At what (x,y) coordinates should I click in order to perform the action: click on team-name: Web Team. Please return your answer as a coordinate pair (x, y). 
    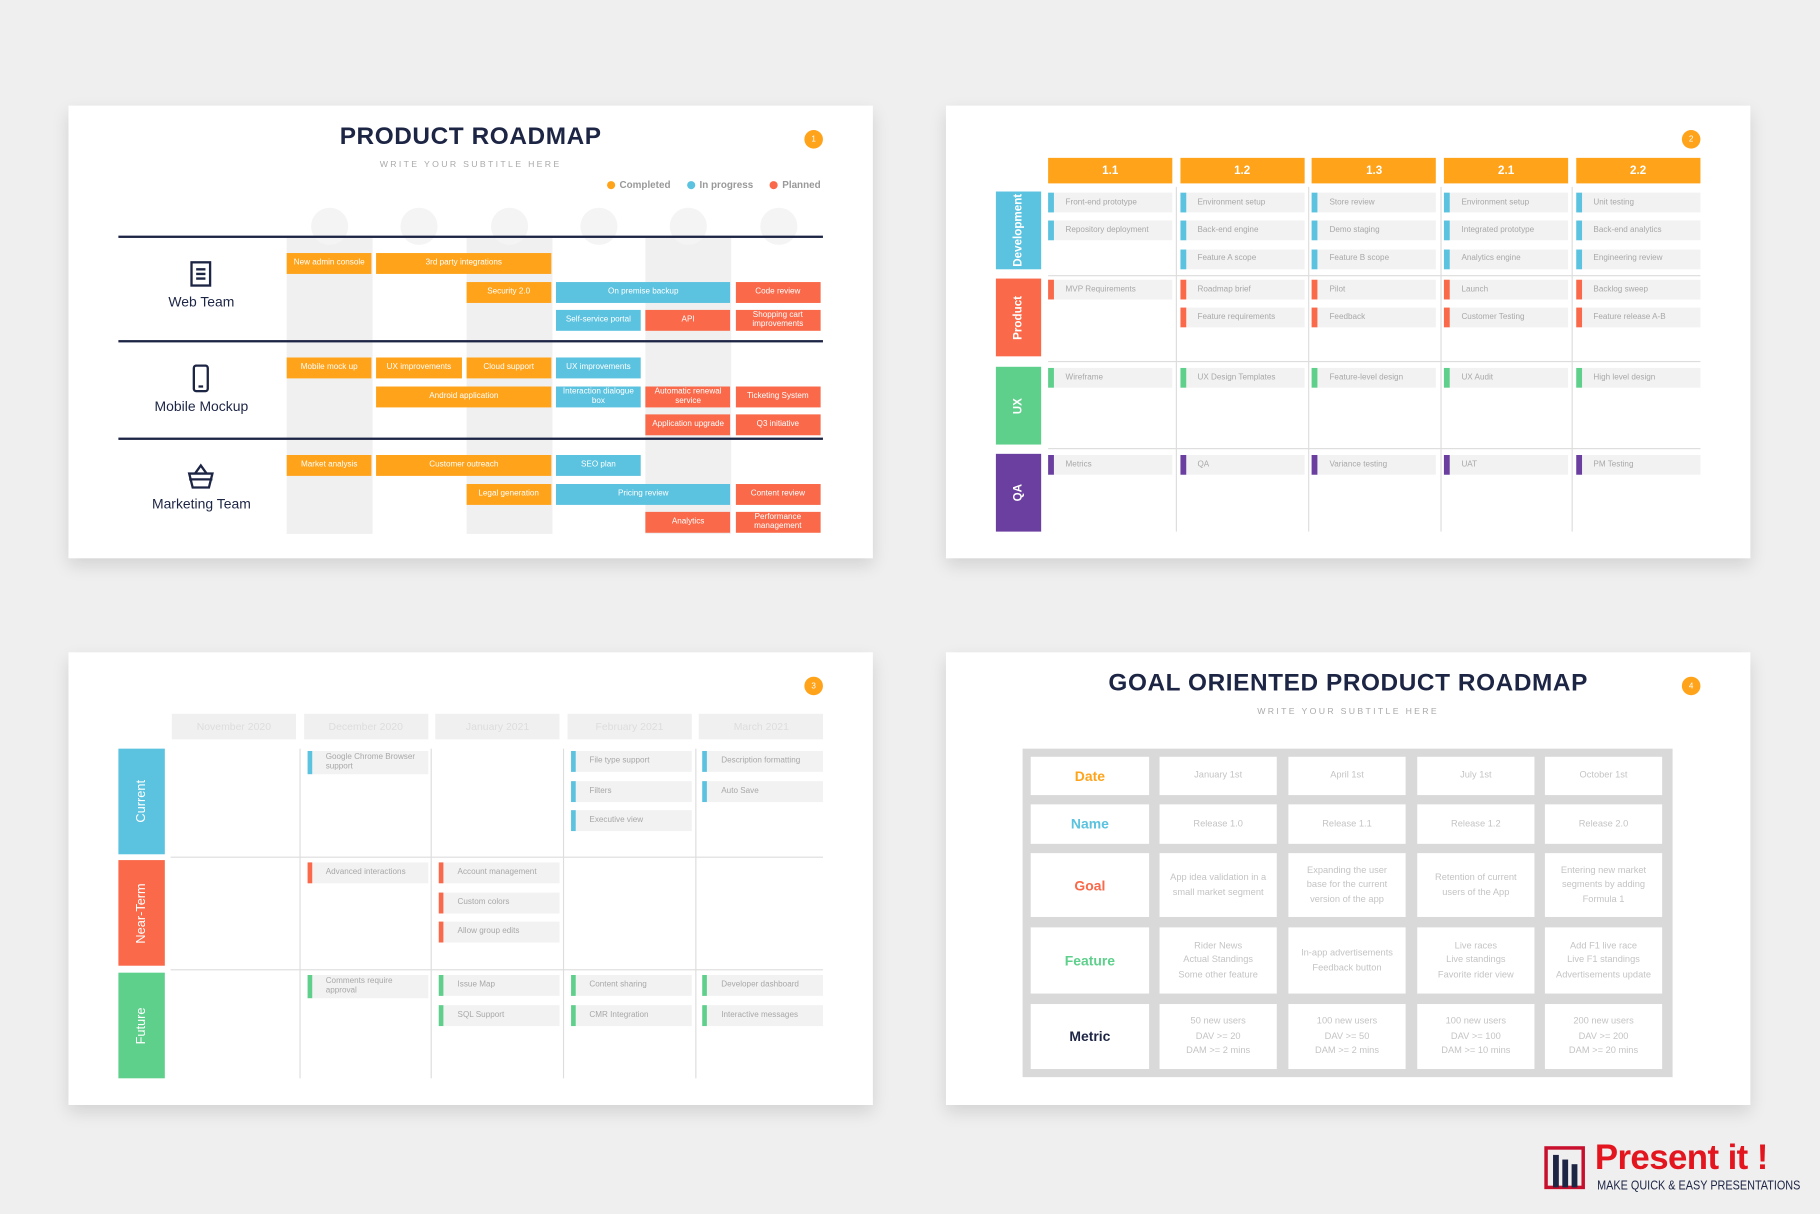
    Looking at the image, I should click on (201, 301).